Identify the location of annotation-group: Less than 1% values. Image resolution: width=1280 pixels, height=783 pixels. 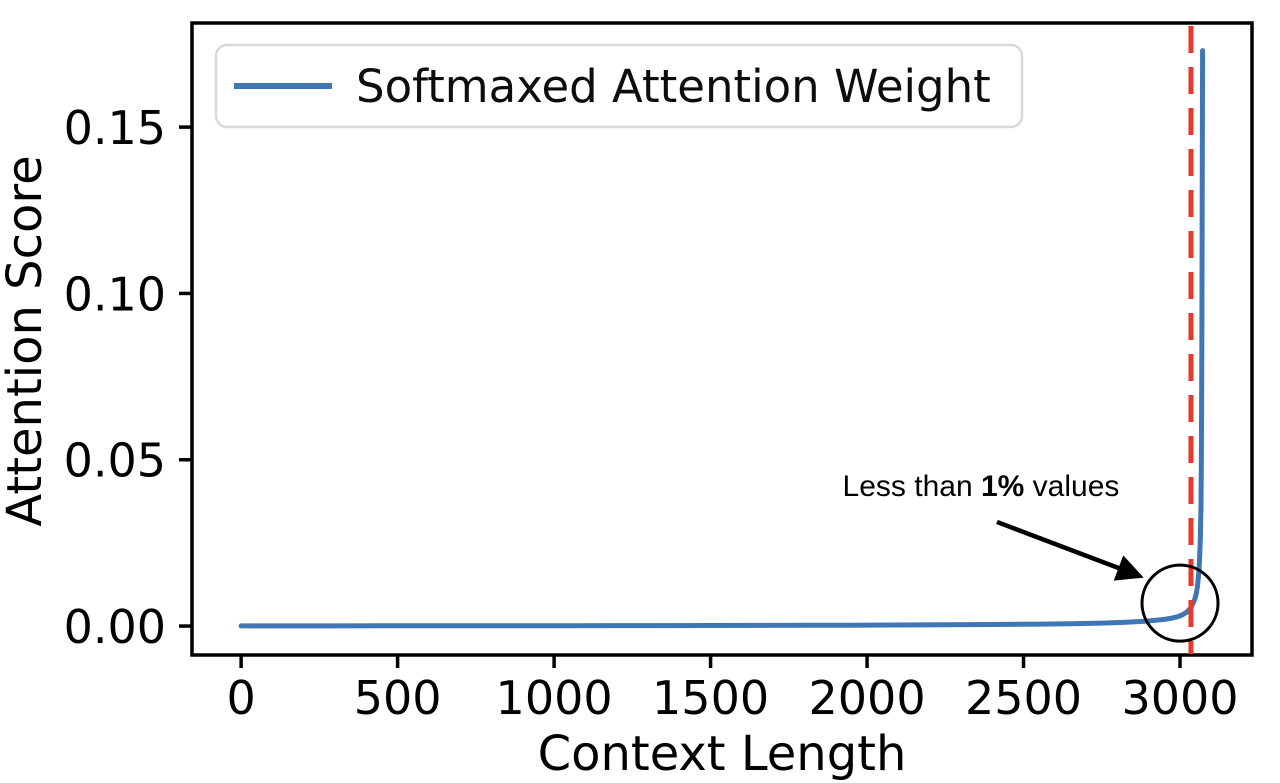
(1031, 556).